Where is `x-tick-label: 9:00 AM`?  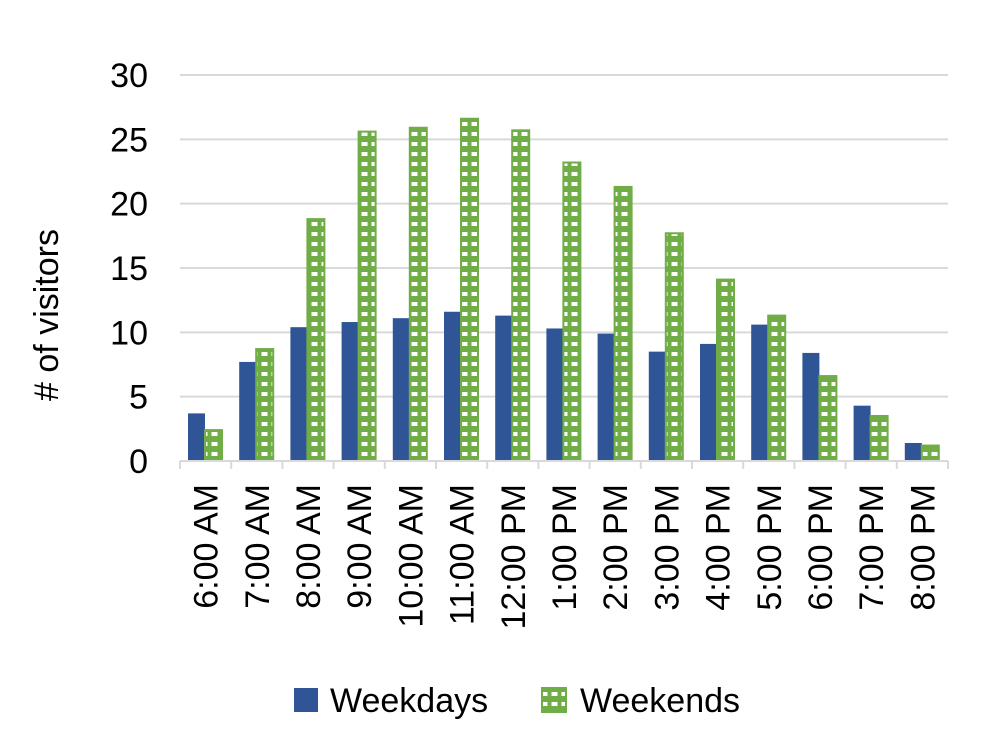
x-tick-label: 9:00 AM is located at coordinates (360, 546).